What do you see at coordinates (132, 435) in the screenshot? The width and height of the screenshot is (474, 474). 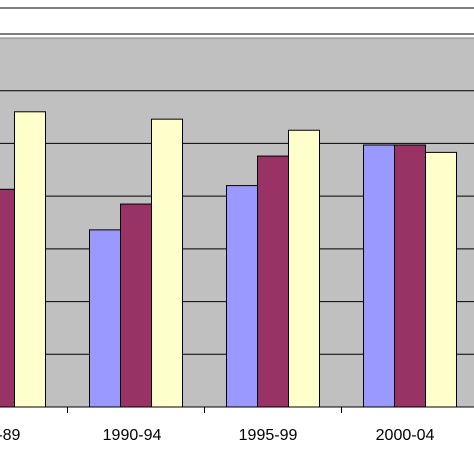 I see `x-tick-label-1990-94: 1990-94` at bounding box center [132, 435].